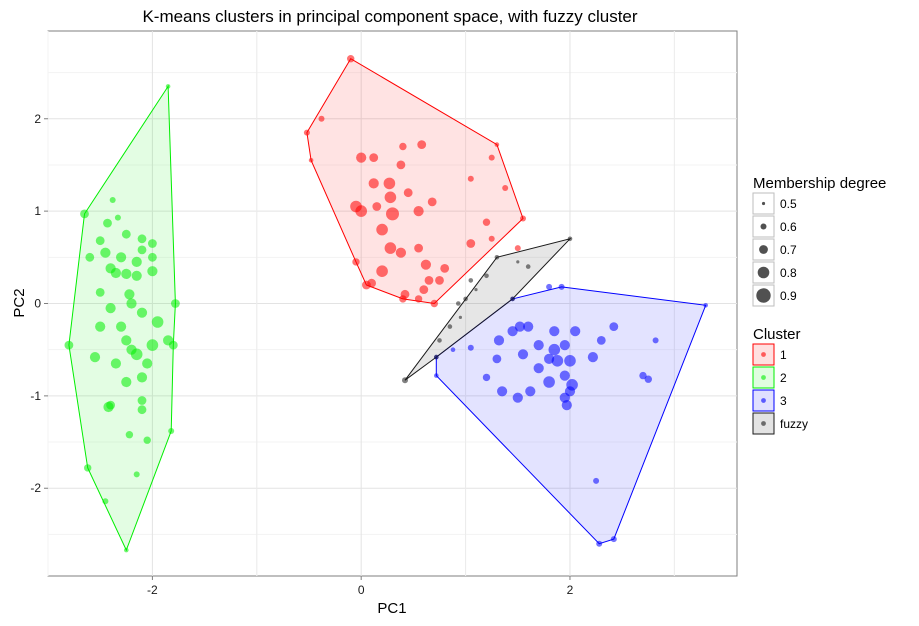 The image size is (919, 626). Describe the element at coordinates (35, 396) in the screenshot. I see `y-tick-label: -1` at that location.